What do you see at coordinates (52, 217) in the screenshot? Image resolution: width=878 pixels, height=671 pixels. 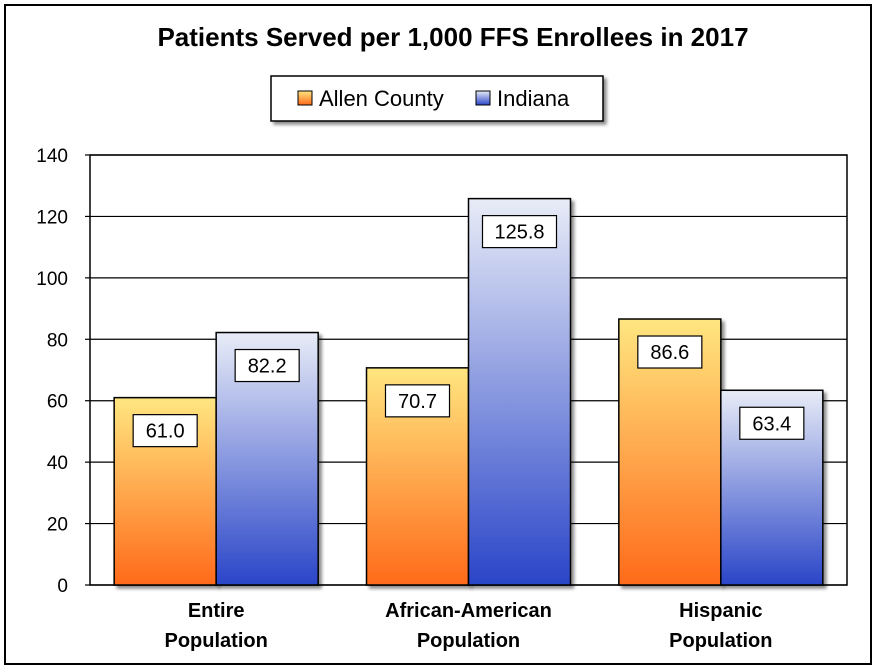 I see `y-tick-label: 120` at bounding box center [52, 217].